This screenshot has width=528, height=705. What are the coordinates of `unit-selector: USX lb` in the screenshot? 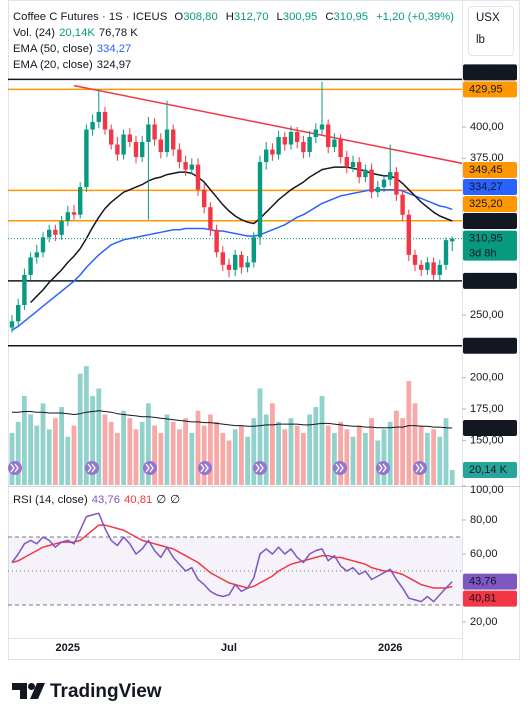 It's located at (491, 31).